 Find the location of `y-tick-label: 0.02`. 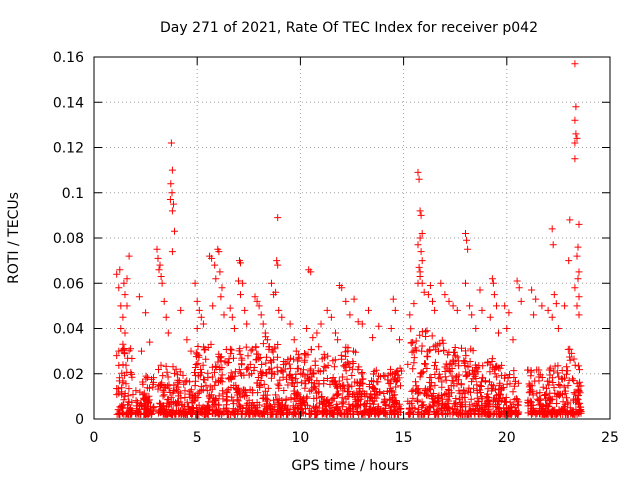

y-tick-label: 0.02 is located at coordinates (68, 375).